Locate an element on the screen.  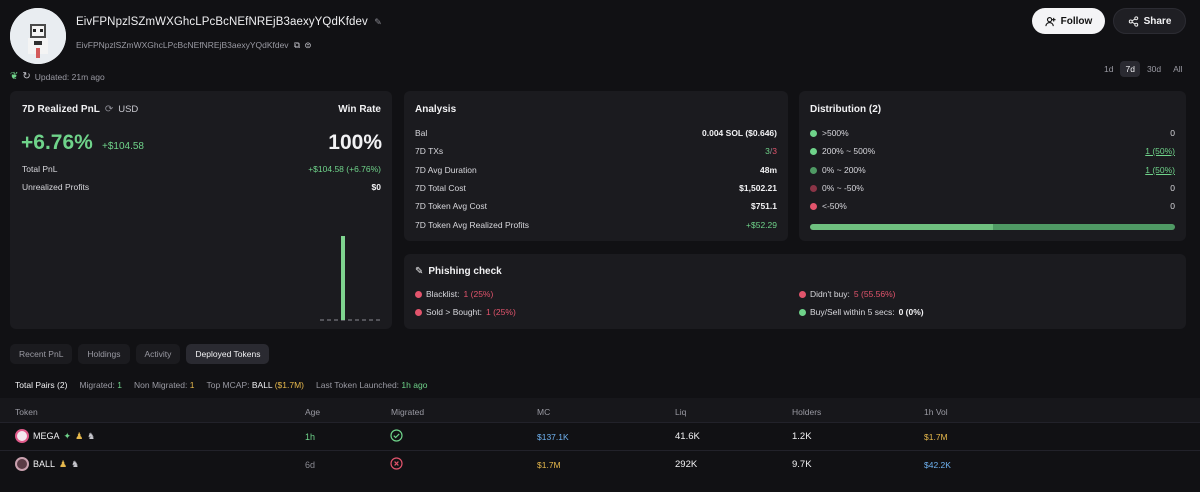
non-migrated-value: 1 is located at coordinates (192, 385).